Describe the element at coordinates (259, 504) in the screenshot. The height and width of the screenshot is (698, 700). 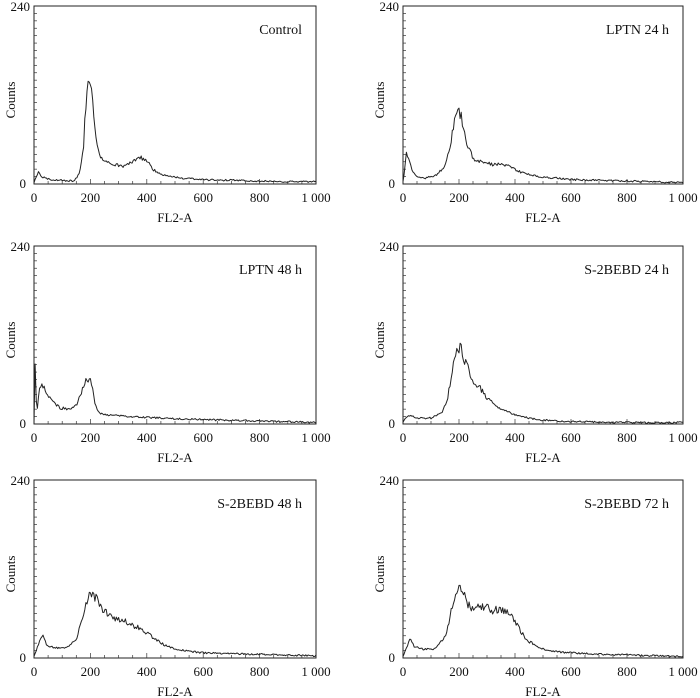
I see `panel-title: S-2BEBD 48 h` at that location.